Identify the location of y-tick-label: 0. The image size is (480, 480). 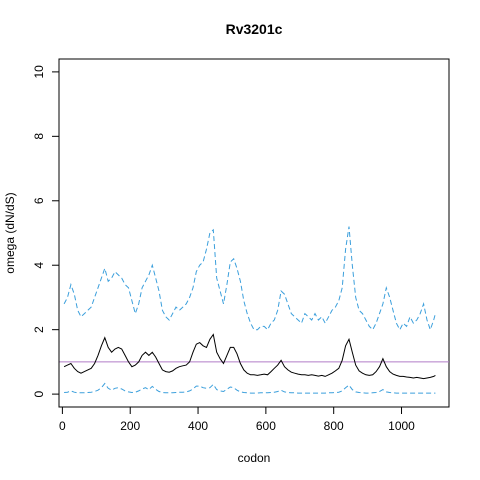
(39, 393).